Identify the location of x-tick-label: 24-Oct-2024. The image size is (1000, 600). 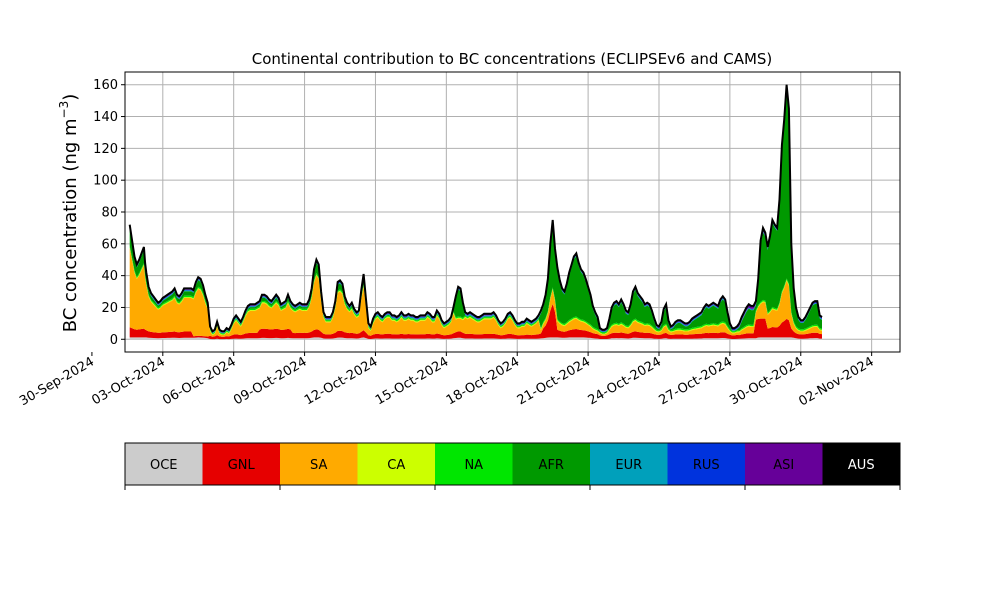
(625, 381).